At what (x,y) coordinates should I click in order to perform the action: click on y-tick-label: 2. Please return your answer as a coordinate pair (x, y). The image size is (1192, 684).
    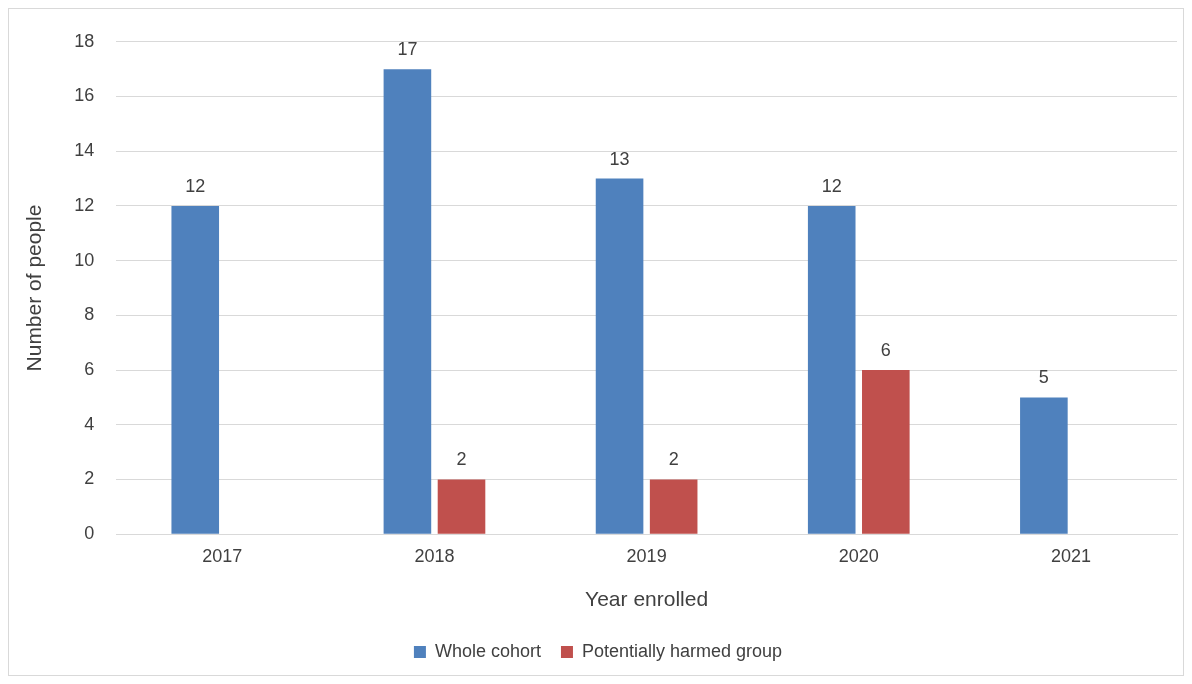
    Looking at the image, I should click on (89, 478).